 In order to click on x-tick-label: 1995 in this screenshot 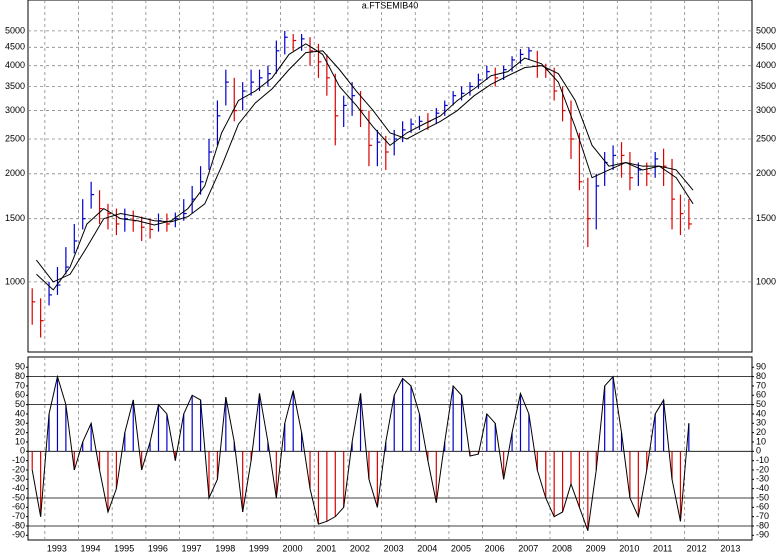, I will do `click(124, 548)`.